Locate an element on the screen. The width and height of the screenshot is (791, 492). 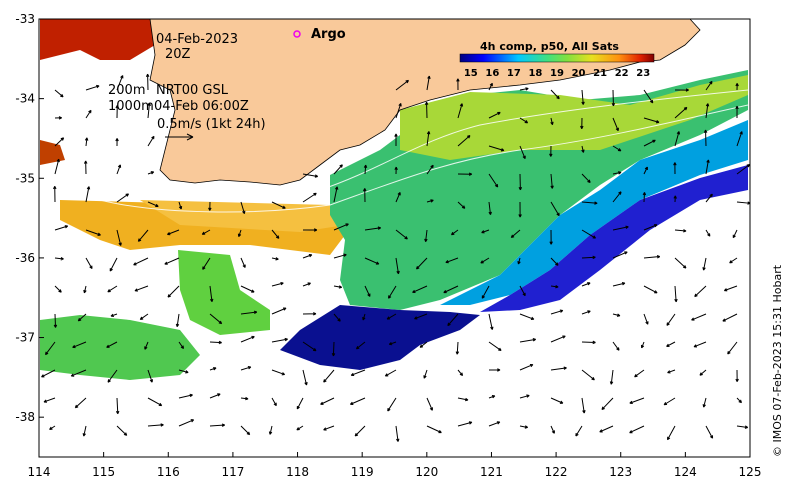
date-label-line1: 04-Feb-2023 is located at coordinates (197, 39).